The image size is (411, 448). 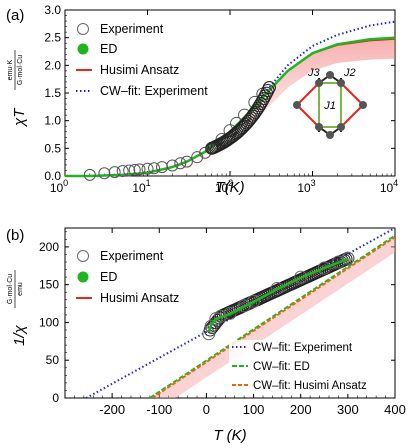 What do you see at coordinates (52, 38) in the screenshot?
I see `a-ytick-label: 2.5` at bounding box center [52, 38].